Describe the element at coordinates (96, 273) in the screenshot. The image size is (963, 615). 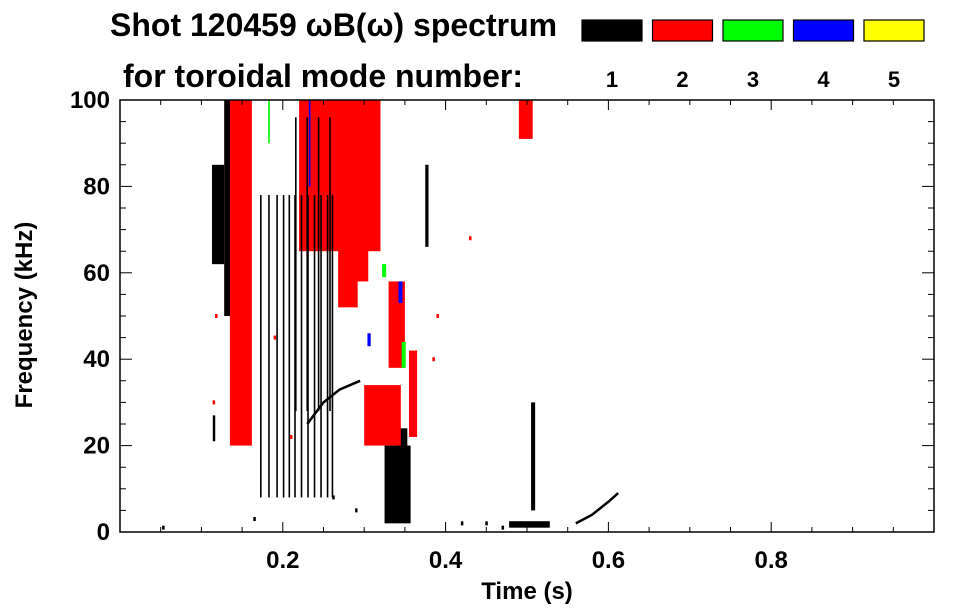
I see `y-tick-label: 60` at that location.